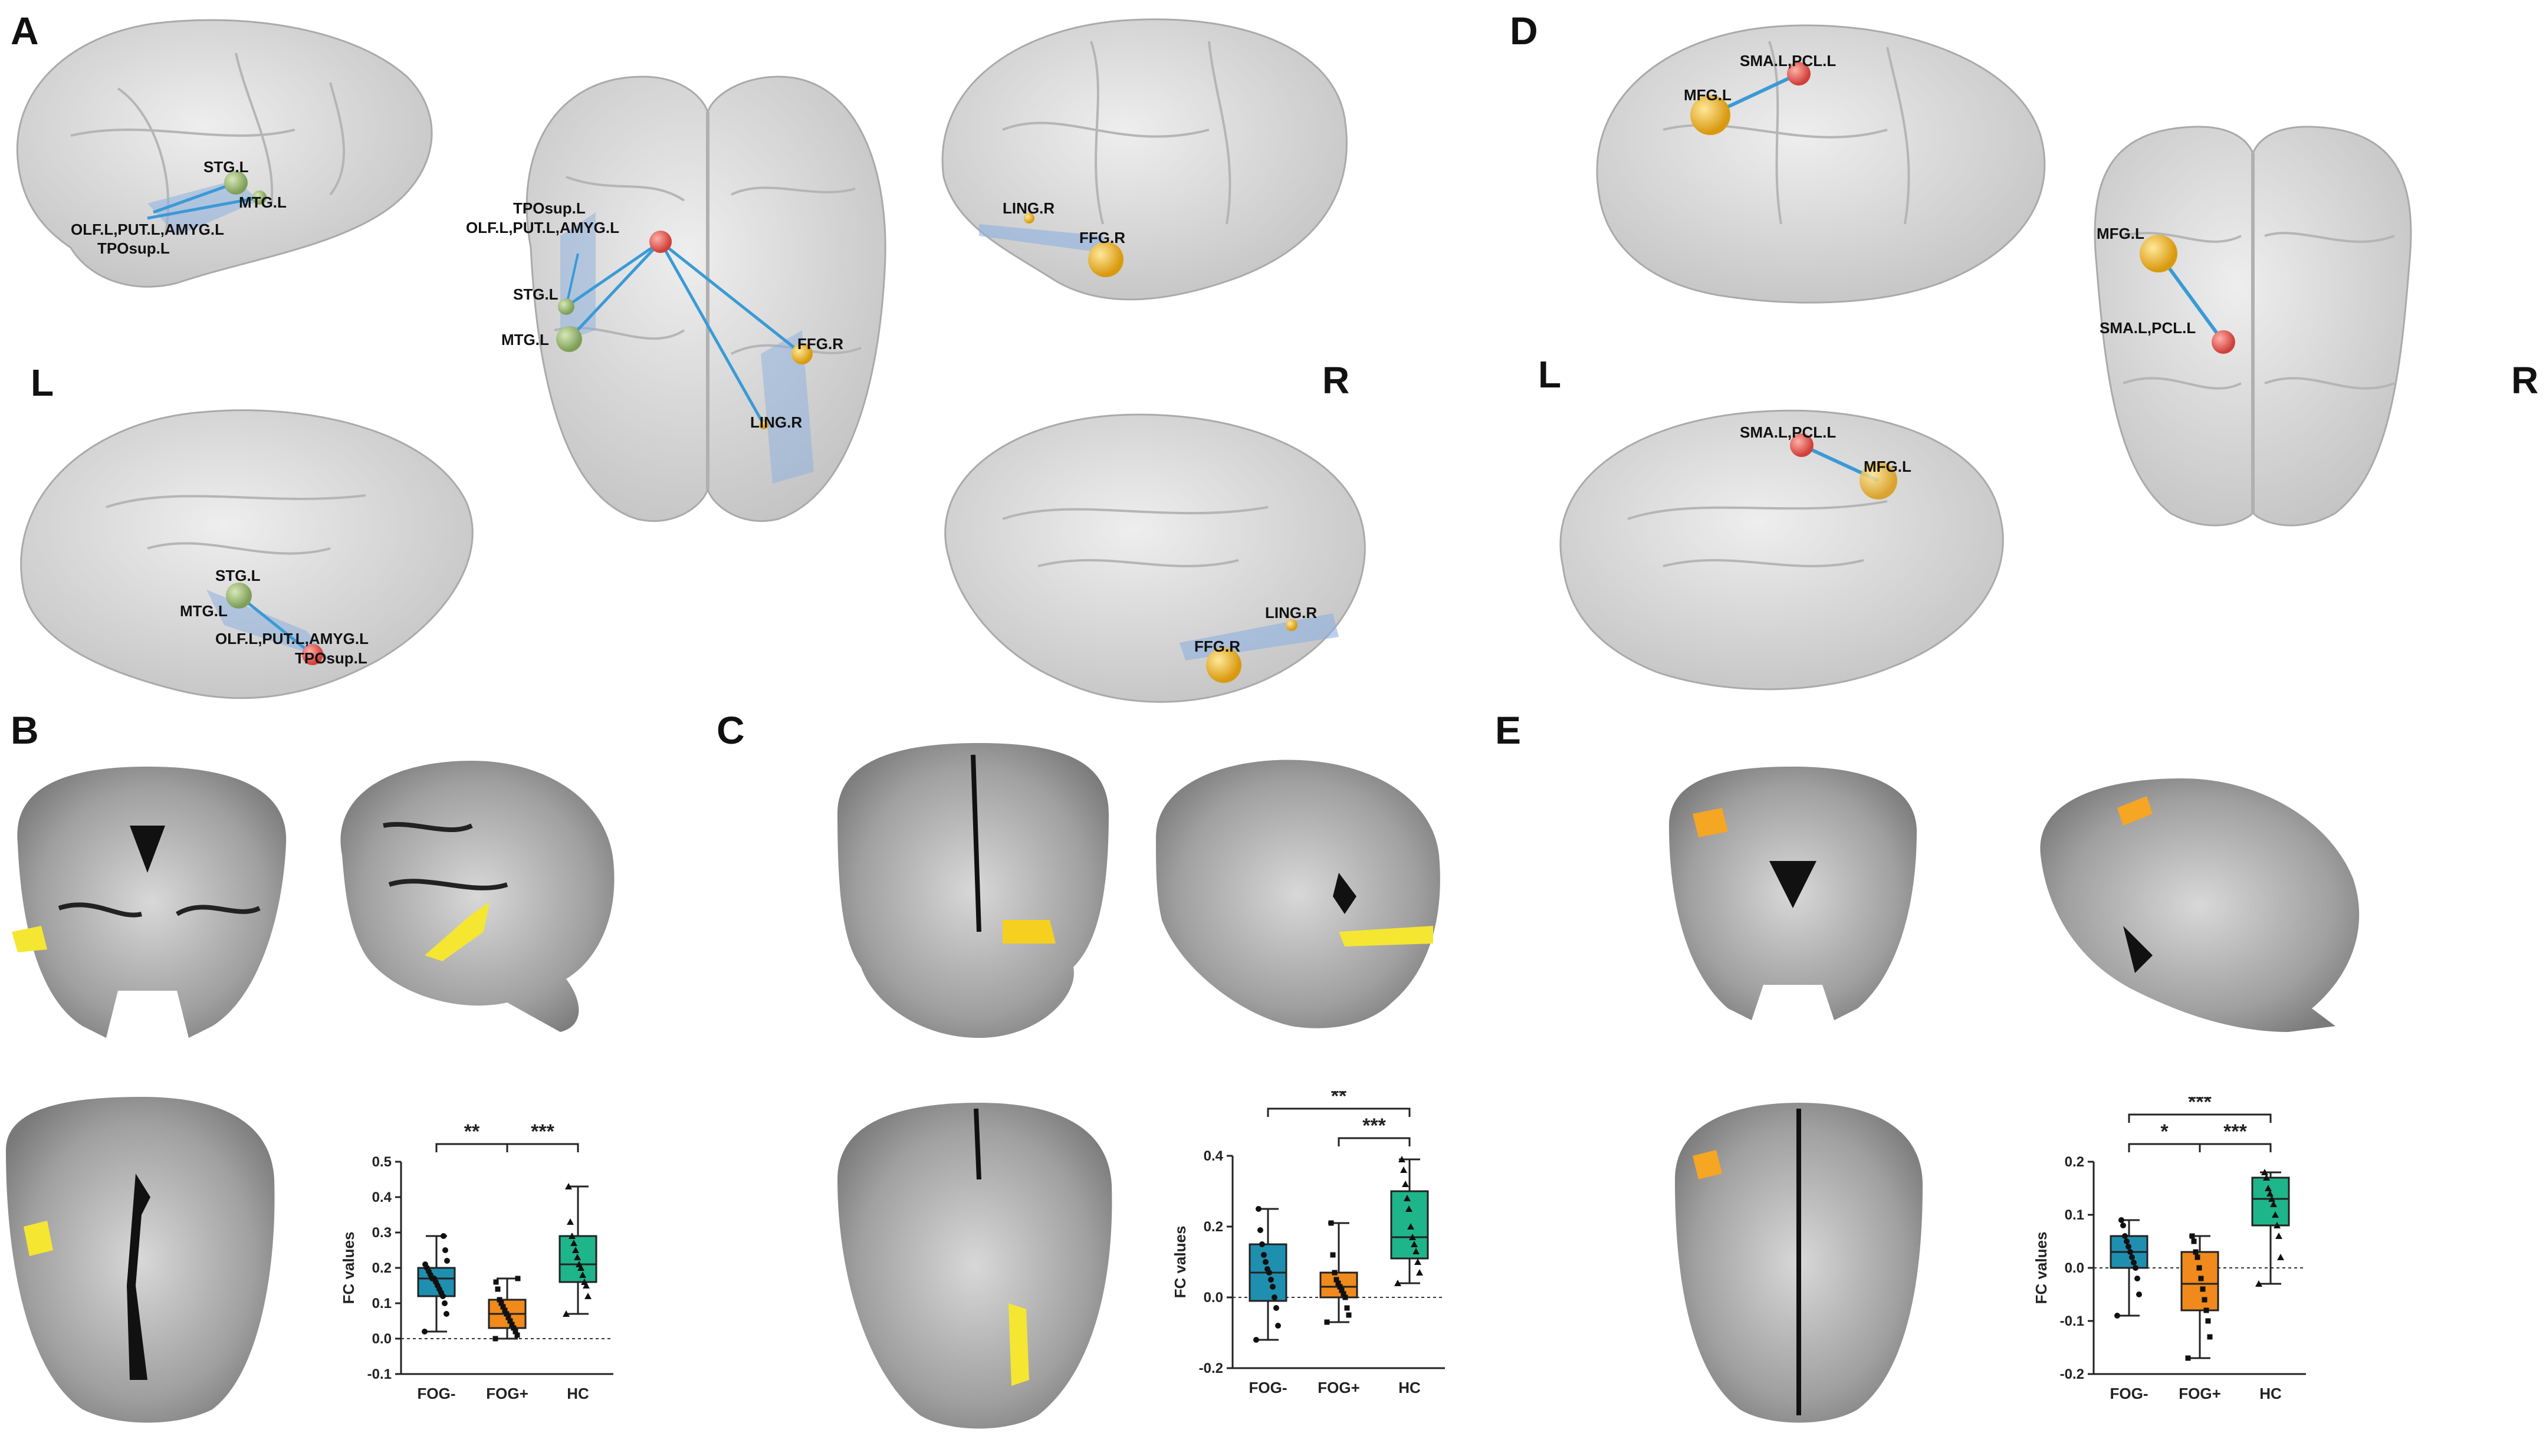 This screenshot has height=1456, width=2546. What do you see at coordinates (2072, 1321) in the screenshot?
I see `y-tick-label: -0.1` at bounding box center [2072, 1321].